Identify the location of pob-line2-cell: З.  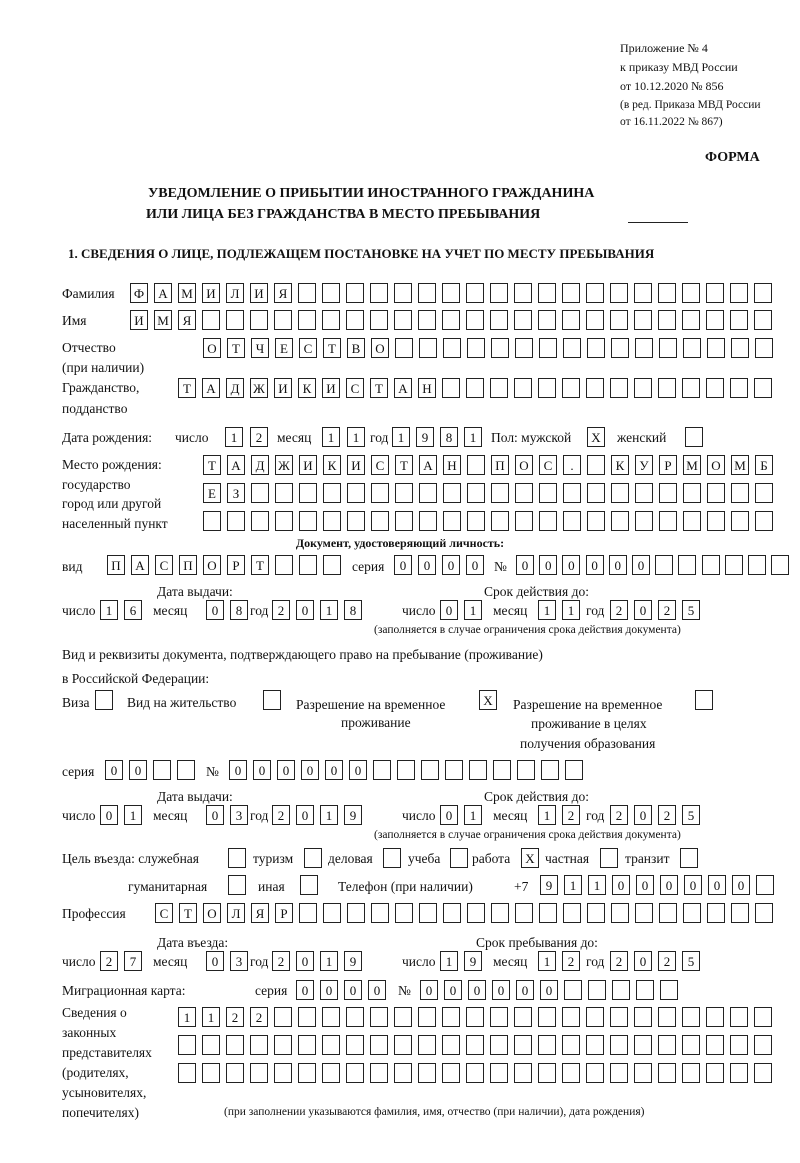
(236, 493).